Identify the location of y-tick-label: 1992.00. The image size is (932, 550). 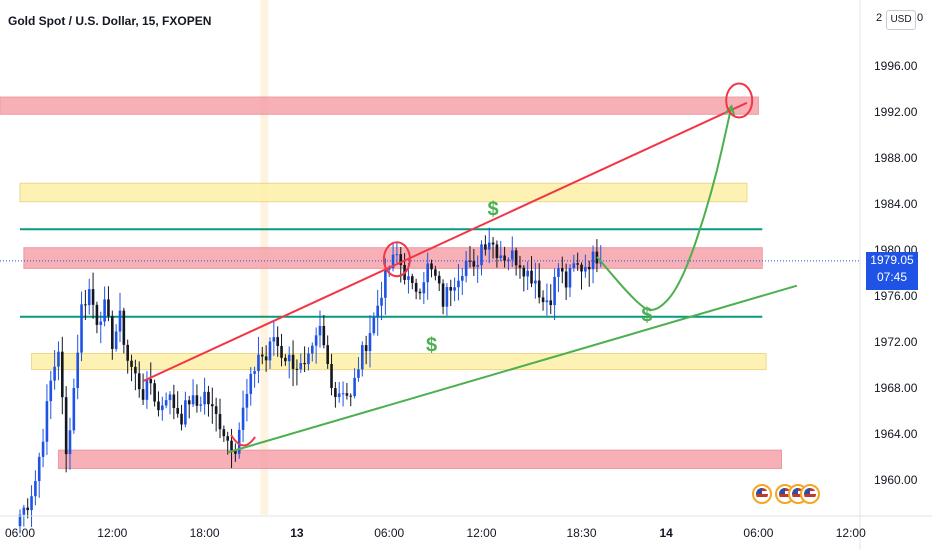
(896, 112).